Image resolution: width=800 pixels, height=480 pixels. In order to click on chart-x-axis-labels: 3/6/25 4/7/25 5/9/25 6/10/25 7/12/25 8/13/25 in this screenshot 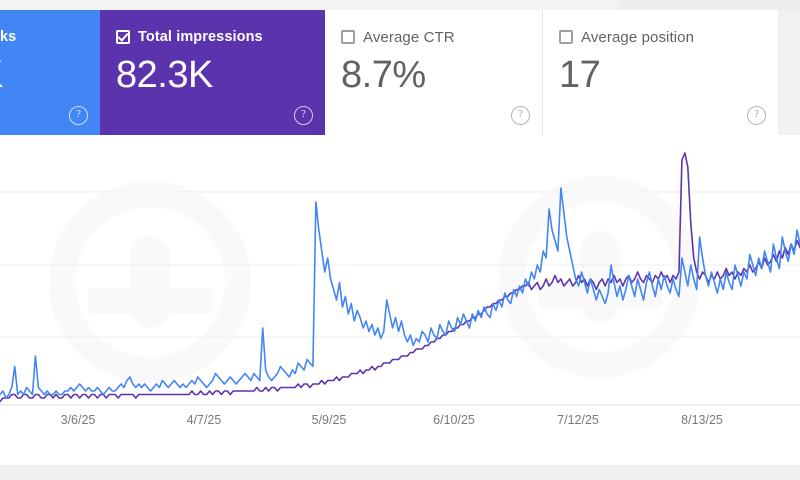, I will do `click(400, 425)`.